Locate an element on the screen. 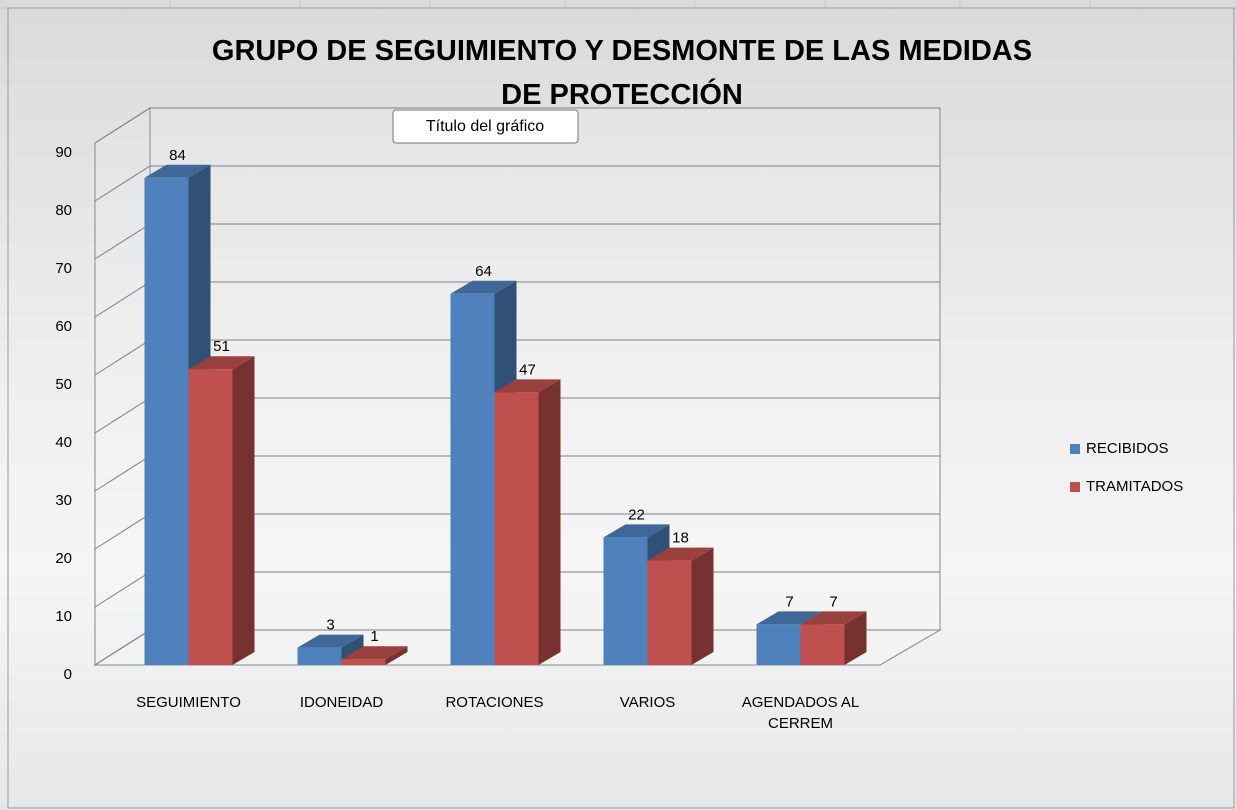  x-tick-label: IDONEIDAD is located at coordinates (341, 702).